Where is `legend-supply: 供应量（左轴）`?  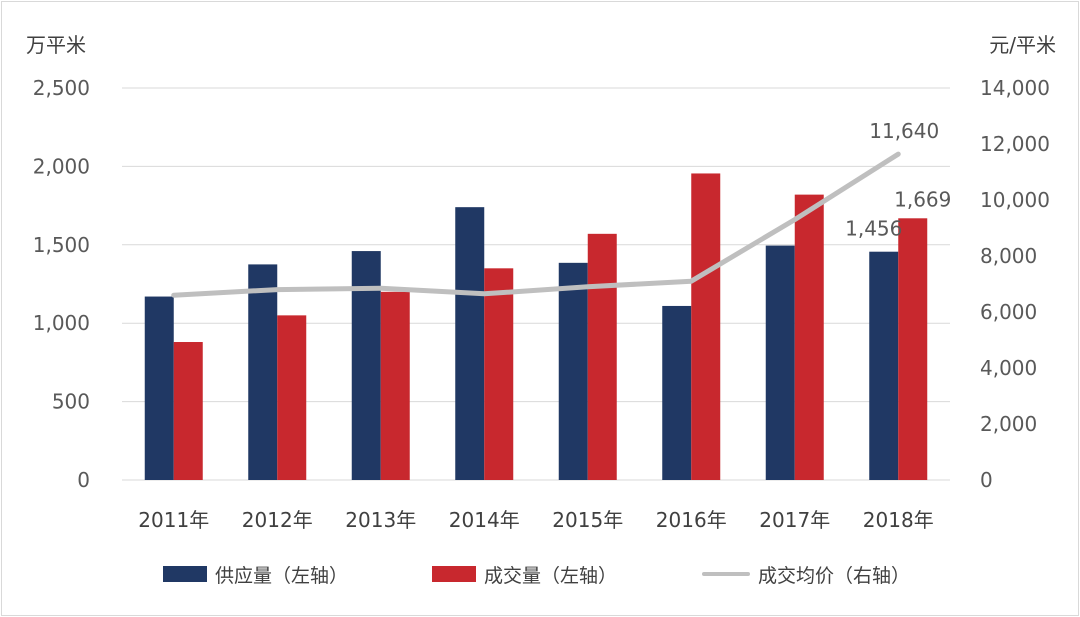
legend-supply: 供应量（左轴） is located at coordinates (255, 574).